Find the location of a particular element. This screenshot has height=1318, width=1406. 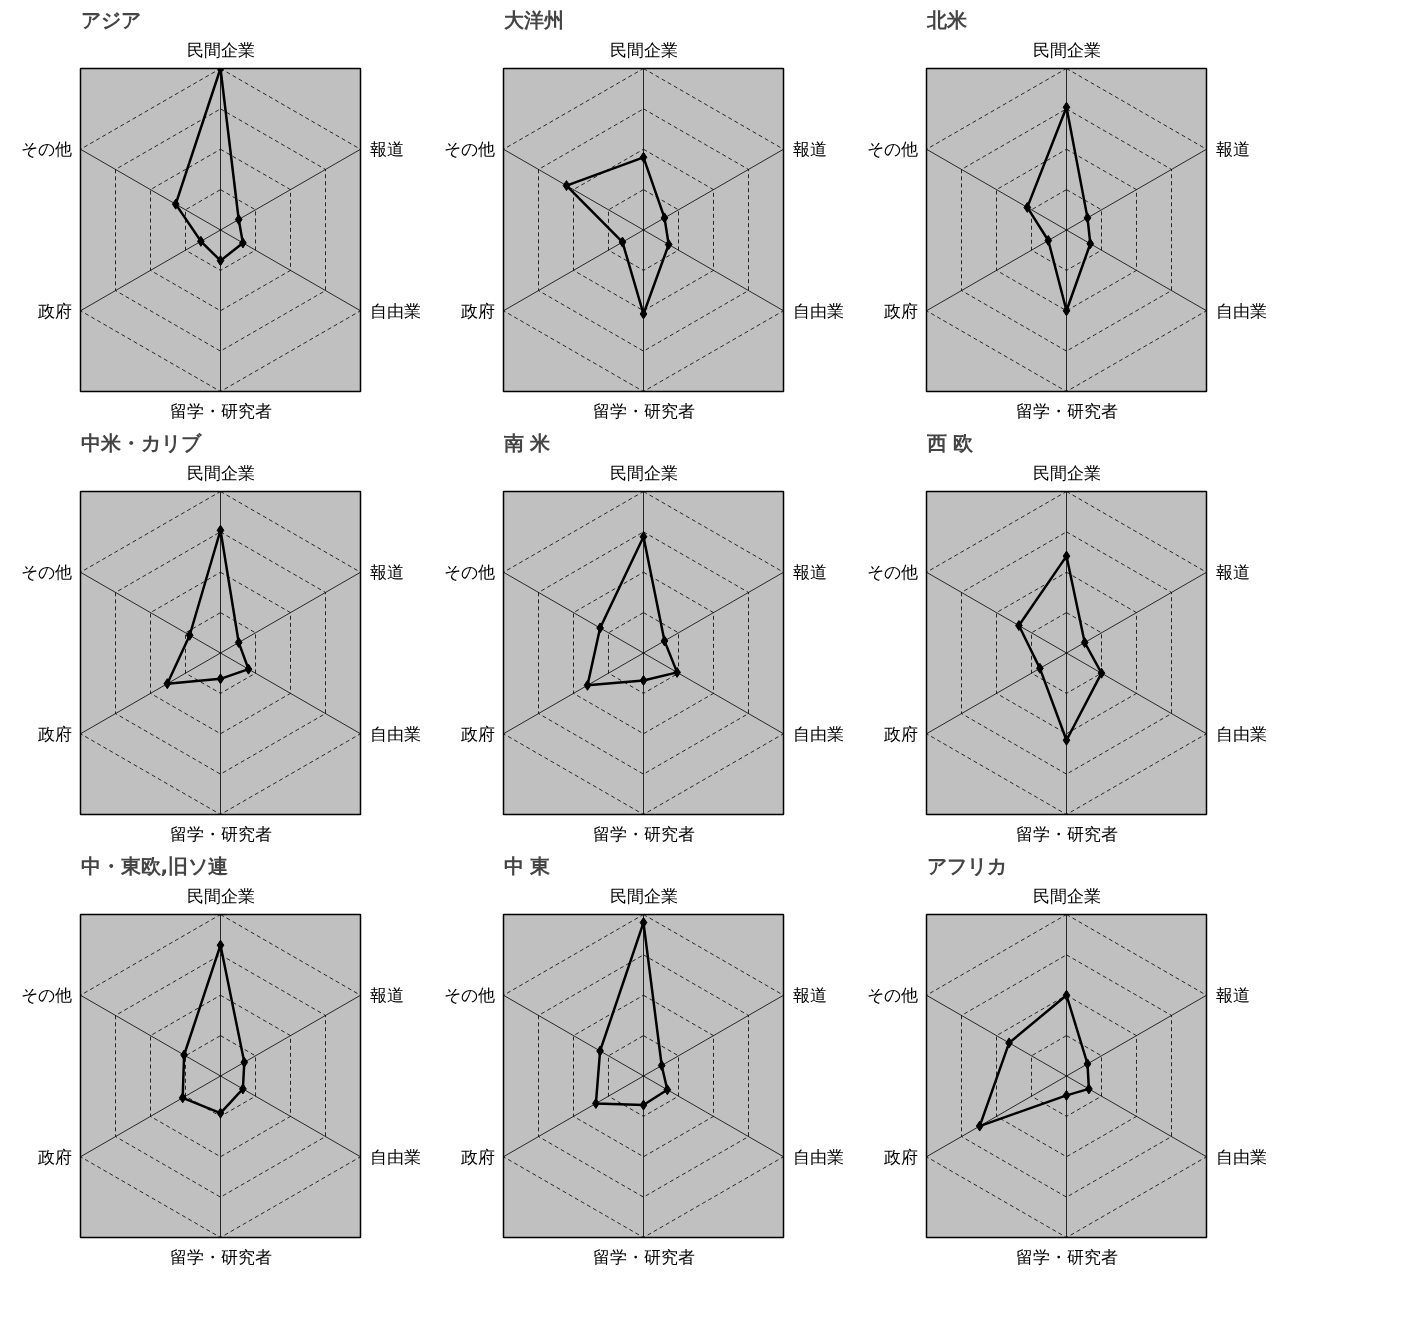

chart-title: 中 東 is located at coordinates (527, 865).